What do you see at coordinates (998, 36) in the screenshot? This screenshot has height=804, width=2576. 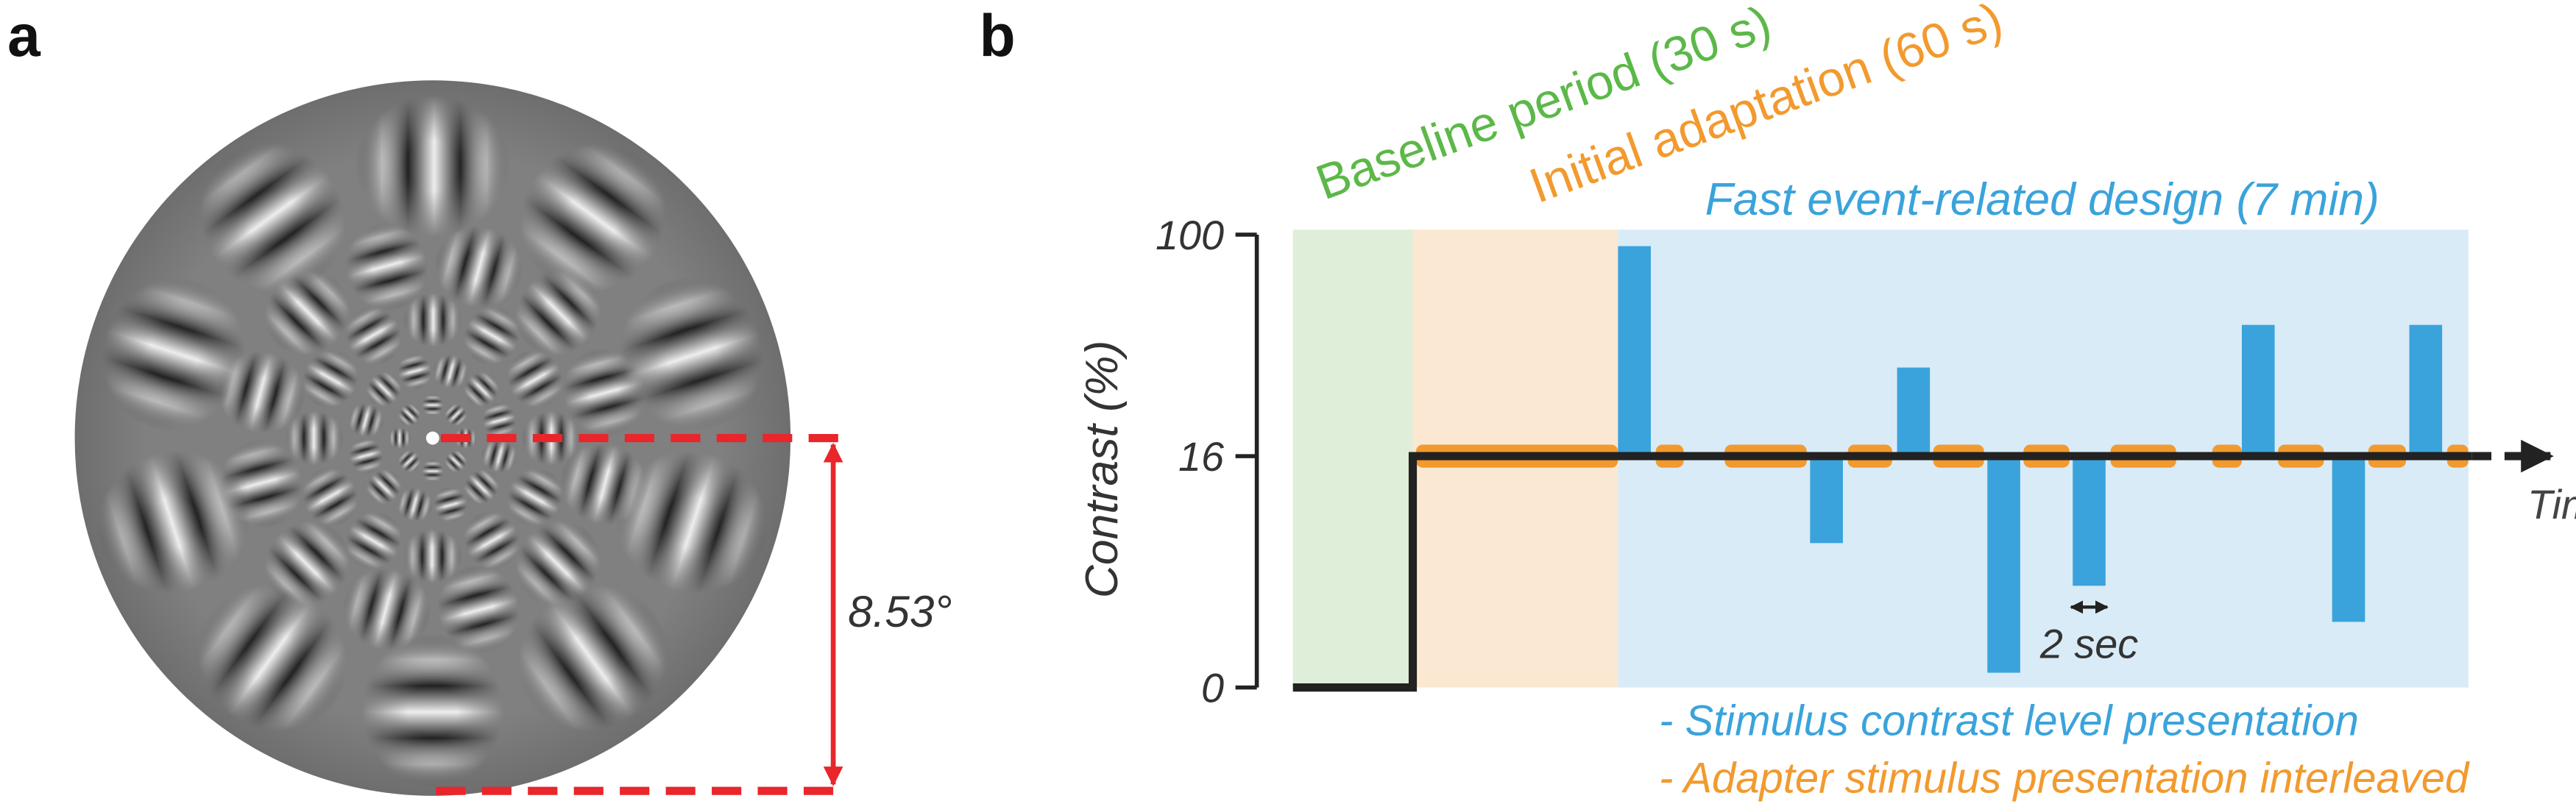 I see `panel-label: b` at bounding box center [998, 36].